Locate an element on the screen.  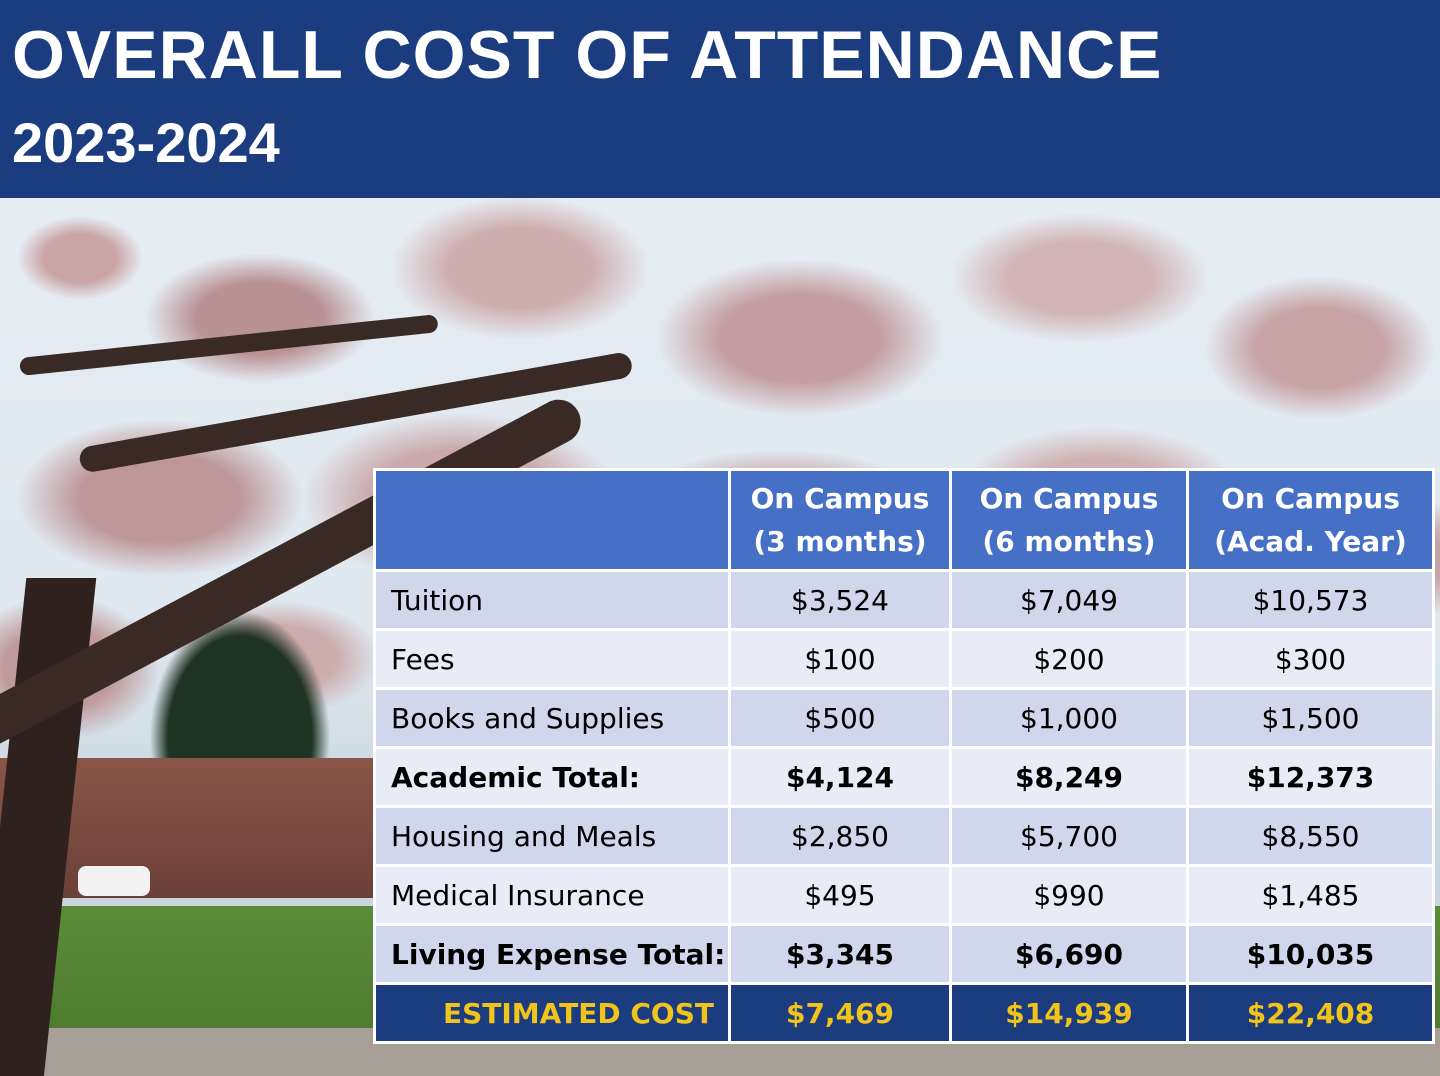
table-row-tuition: Tuition $3,524 $7,049 $10,573 is located at coordinates (904, 600).